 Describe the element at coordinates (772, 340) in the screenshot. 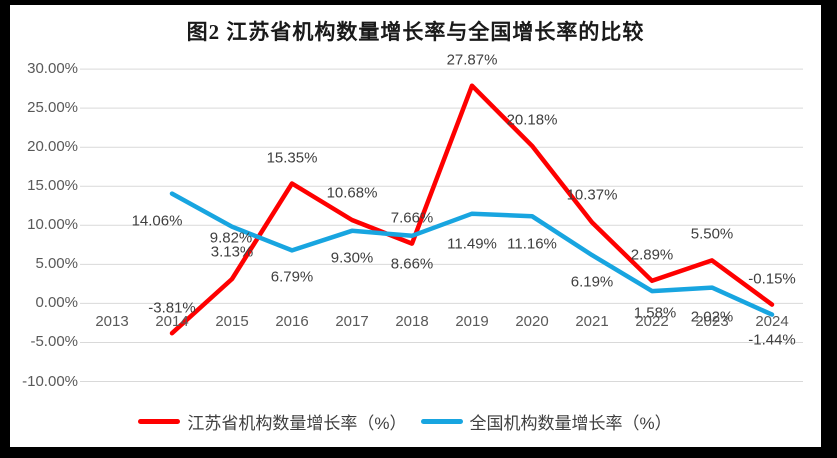

I see `data-label-national: -1.44%` at that location.